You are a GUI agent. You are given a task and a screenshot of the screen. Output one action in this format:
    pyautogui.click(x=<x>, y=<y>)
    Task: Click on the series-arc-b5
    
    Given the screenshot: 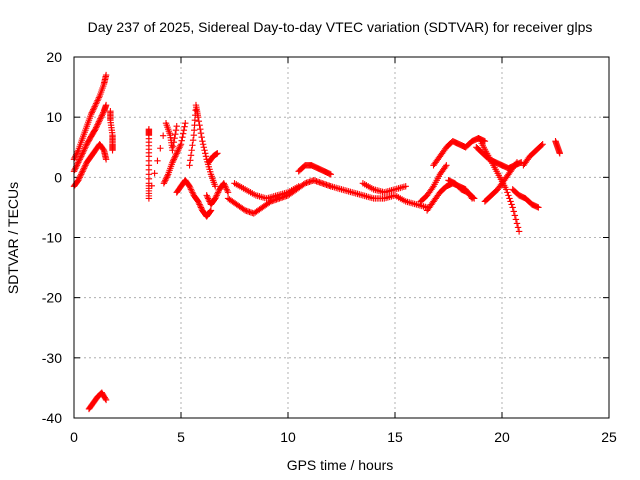 What is the action you would take?
    pyautogui.click(x=217, y=194)
    